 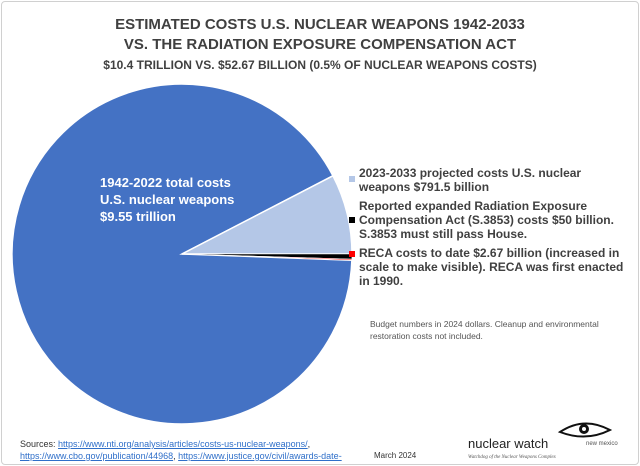 I want to click on source-link-cbo: https://www.cbo.gov/publication/44968, so click(x=97, y=456).